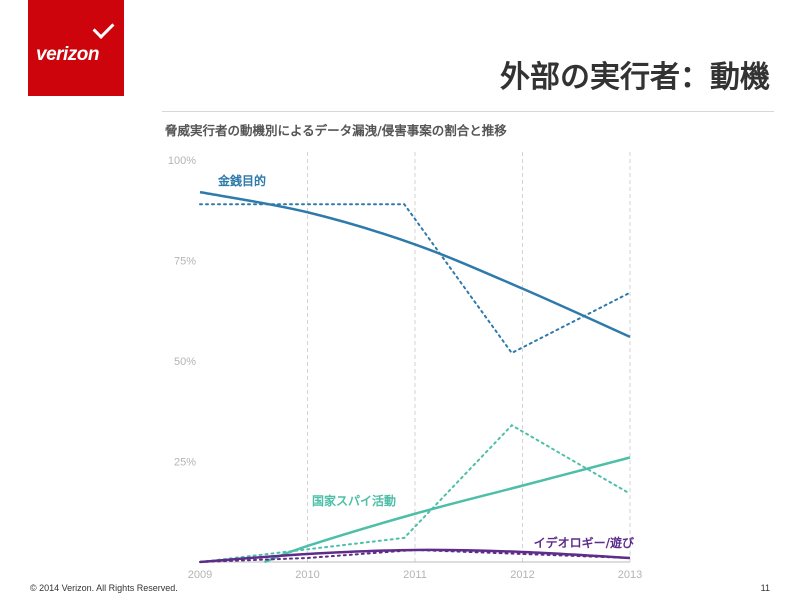  What do you see at coordinates (104, 588) in the screenshot?
I see `copyright-notice: © 2014 Verizon. All Rights Reserved.` at bounding box center [104, 588].